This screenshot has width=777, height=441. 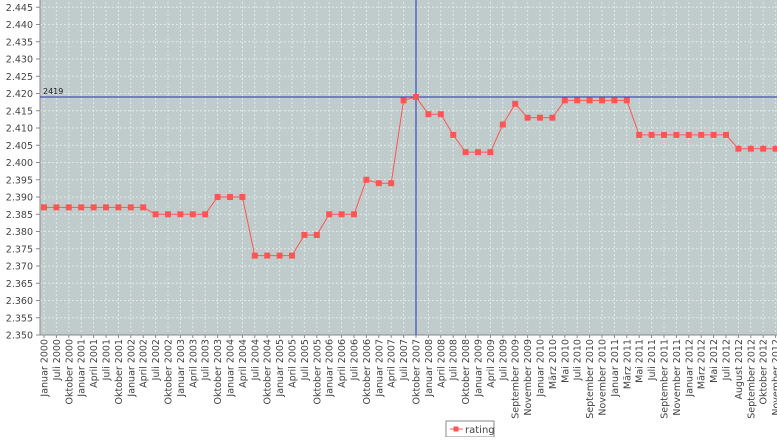 I want to click on y-tick-label: 2.435, so click(x=19, y=42).